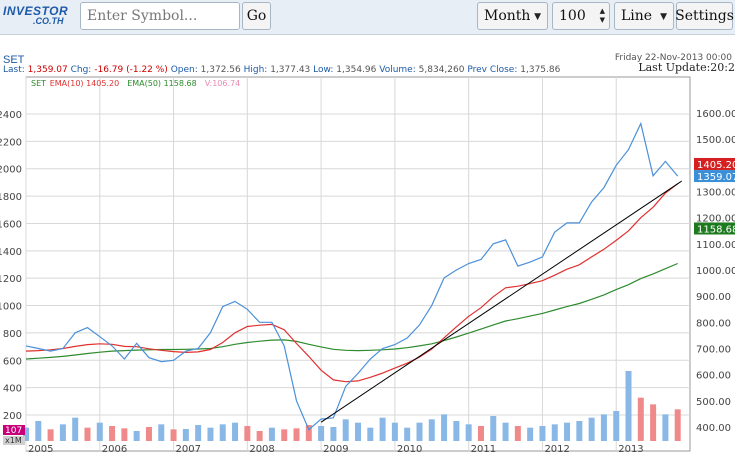  I want to click on x-year-label: 2011, so click(483, 449).